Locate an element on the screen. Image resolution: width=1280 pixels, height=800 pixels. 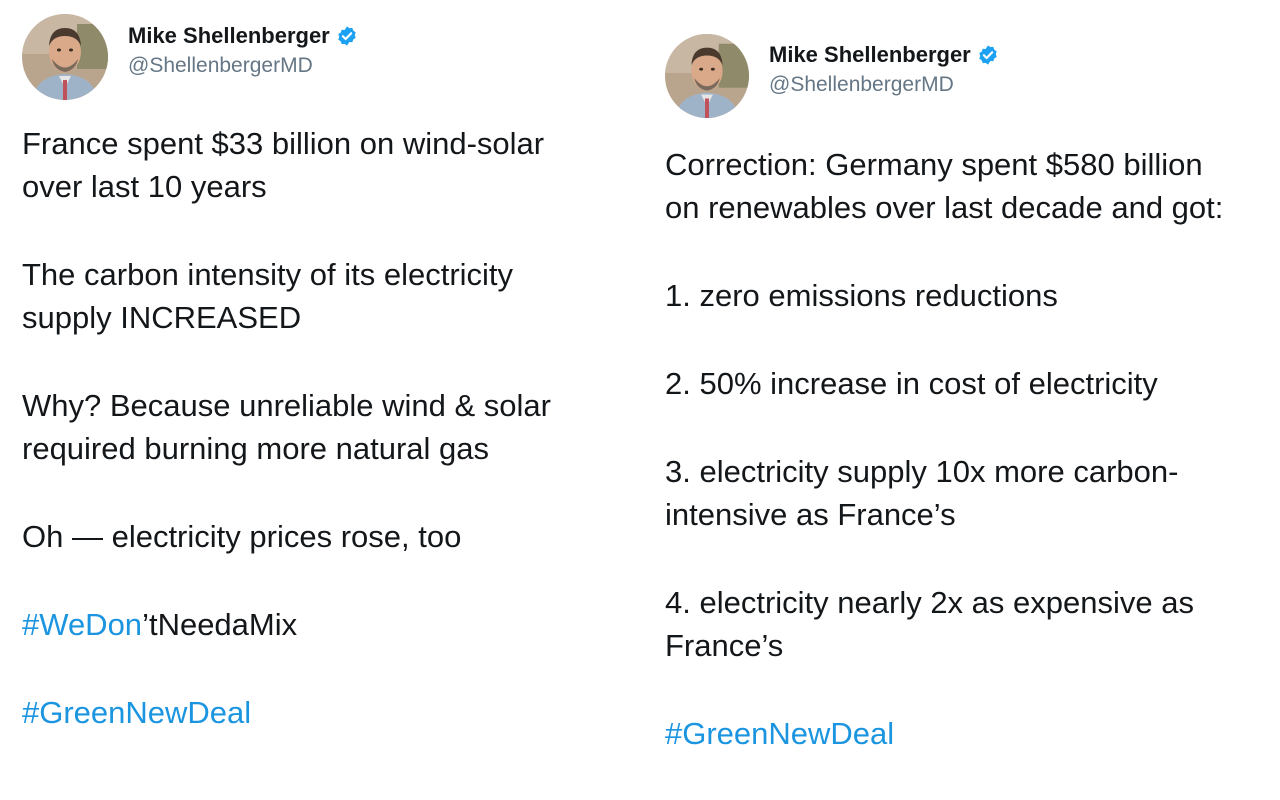
hashtag-link: #WeDon is located at coordinates (82, 624).